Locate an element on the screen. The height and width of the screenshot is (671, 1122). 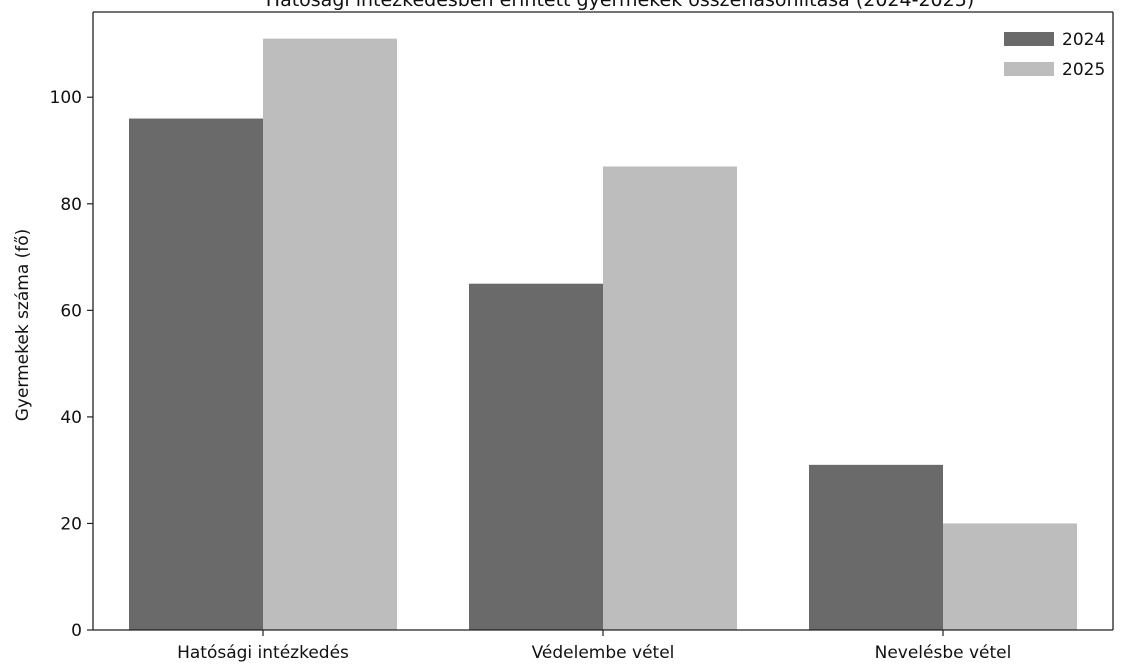
x-tick-label: Nevelésbe vétel is located at coordinates (943, 653).